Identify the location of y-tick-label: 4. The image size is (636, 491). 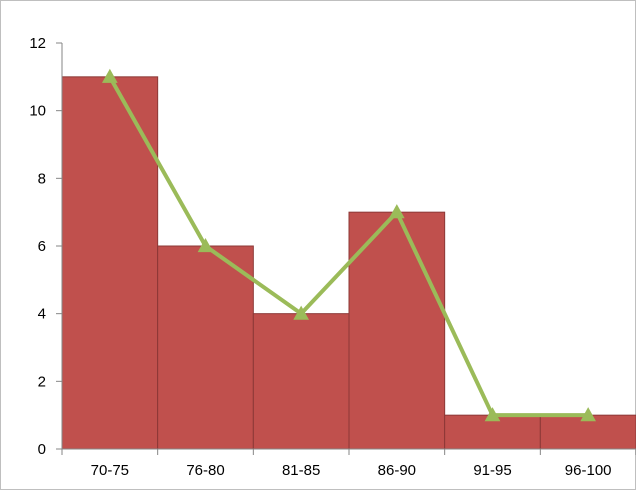
(42, 314).